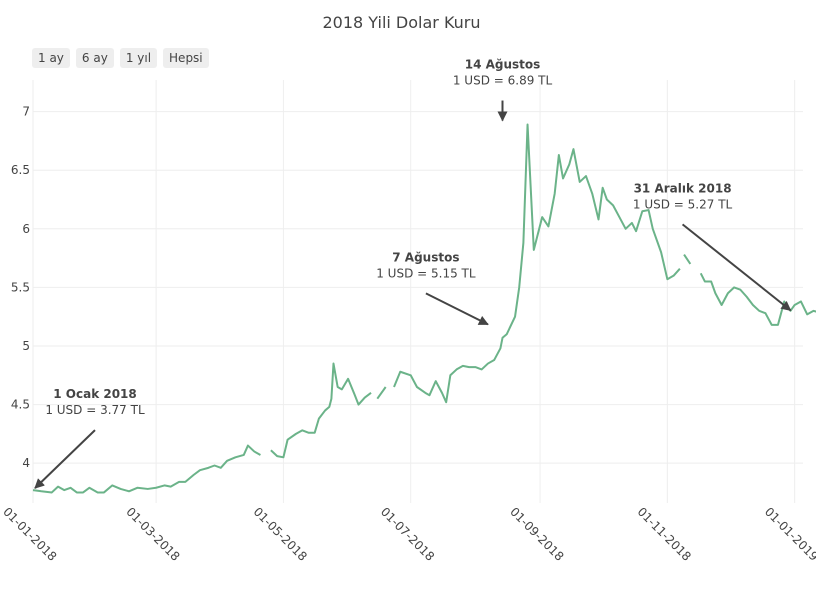 Image resolution: width=816 pixels, height=598 pixels. I want to click on chart-title: 2018 Yili Dolar Kuru, so click(401, 22).